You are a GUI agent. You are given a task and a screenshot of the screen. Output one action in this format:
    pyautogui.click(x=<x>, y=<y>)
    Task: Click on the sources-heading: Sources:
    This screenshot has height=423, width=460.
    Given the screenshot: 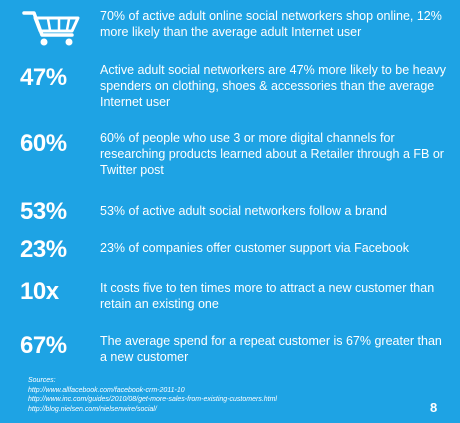 What is the action you would take?
    pyautogui.click(x=42, y=380)
    